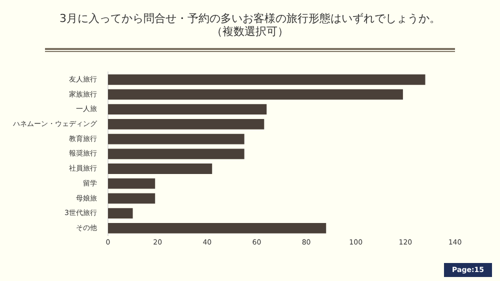 The width and height of the screenshot is (500, 281). What do you see at coordinates (250, 18) in the screenshot?
I see `chart-title: 3月に入ってから問合せ・予約の多いお客様の旅行形態はいずれでしょうか。` at bounding box center [250, 18].